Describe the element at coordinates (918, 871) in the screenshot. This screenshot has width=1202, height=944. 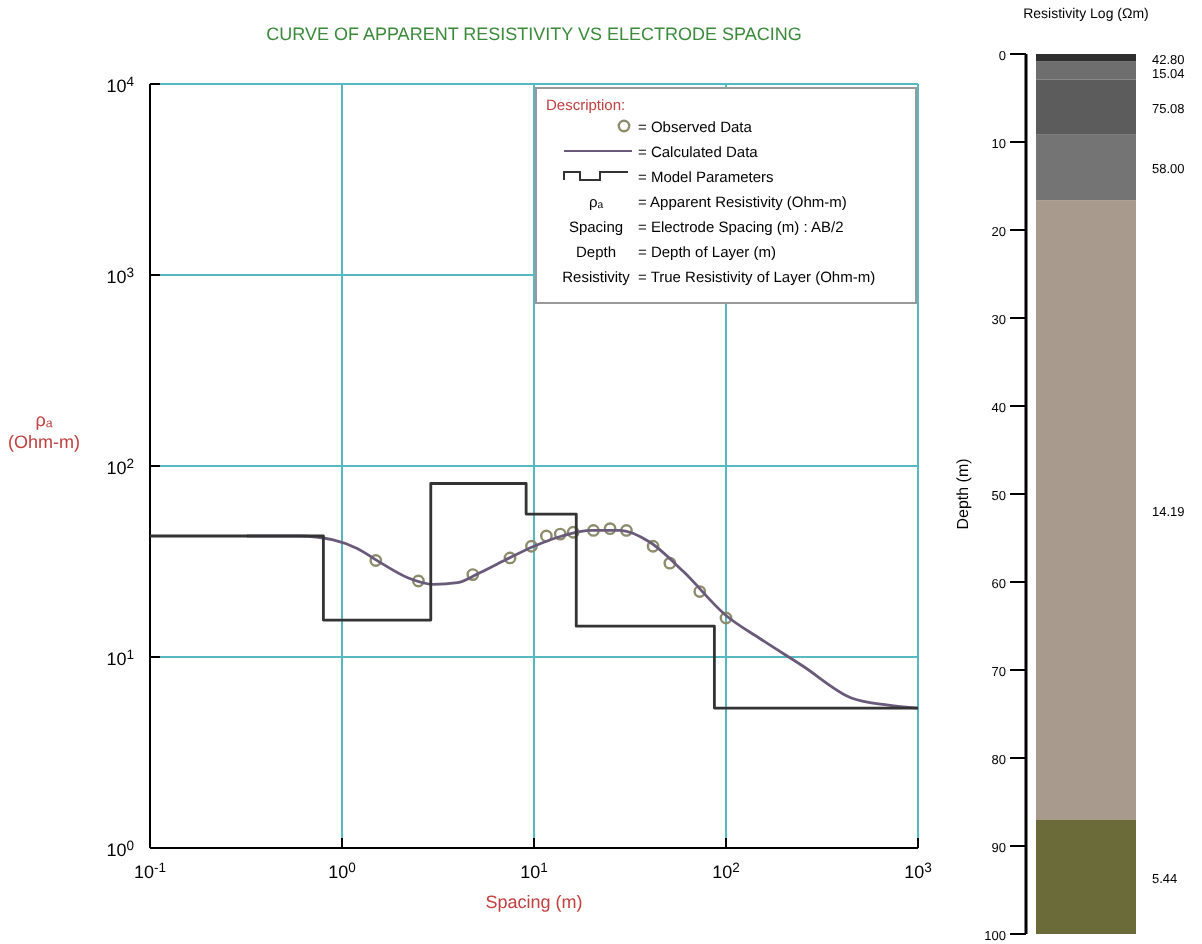
I see `x-tick-label: 10$^{3}$` at that location.